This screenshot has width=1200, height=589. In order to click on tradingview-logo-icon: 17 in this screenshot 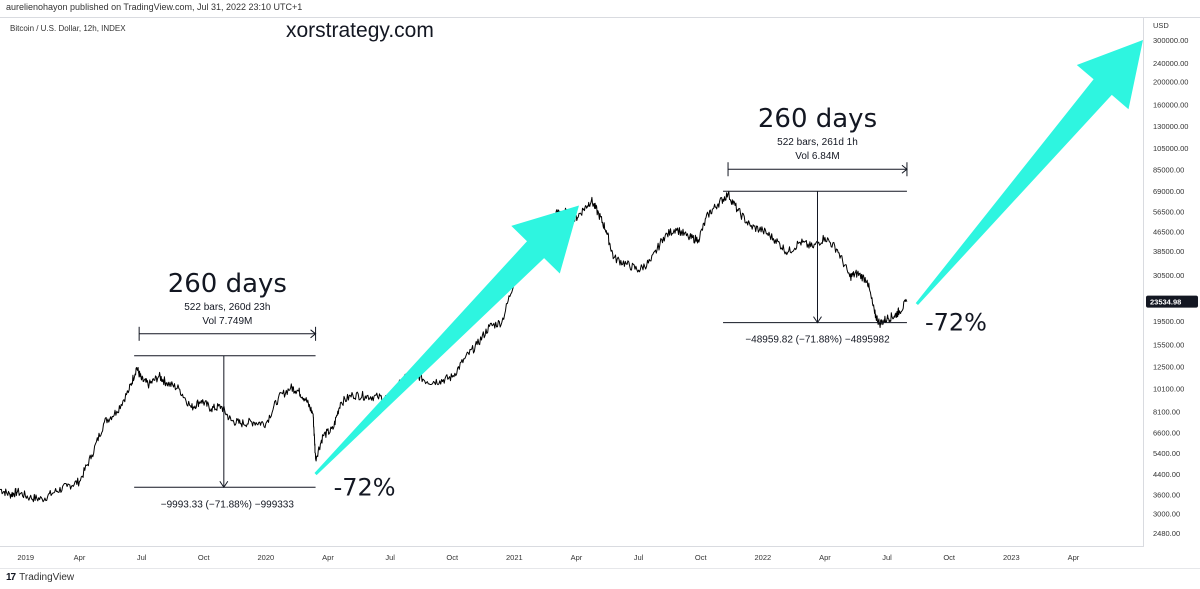, I will do `click(11, 577)`.